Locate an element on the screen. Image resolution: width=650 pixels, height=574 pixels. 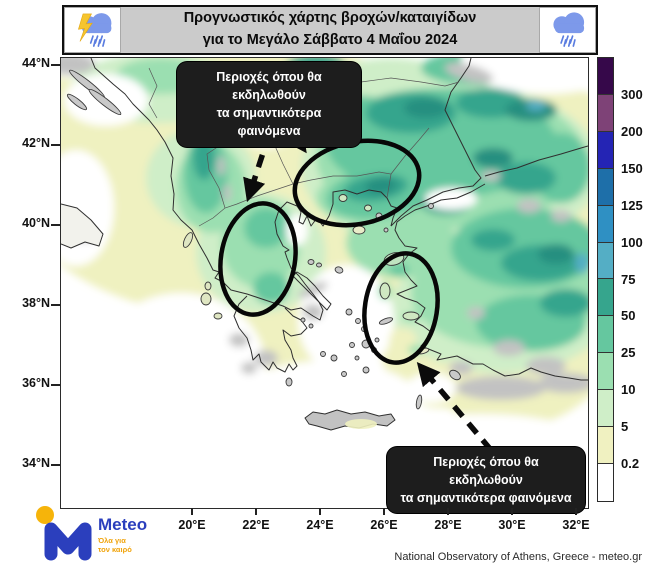
colorbar-label: 10 is located at coordinates (628, 390).